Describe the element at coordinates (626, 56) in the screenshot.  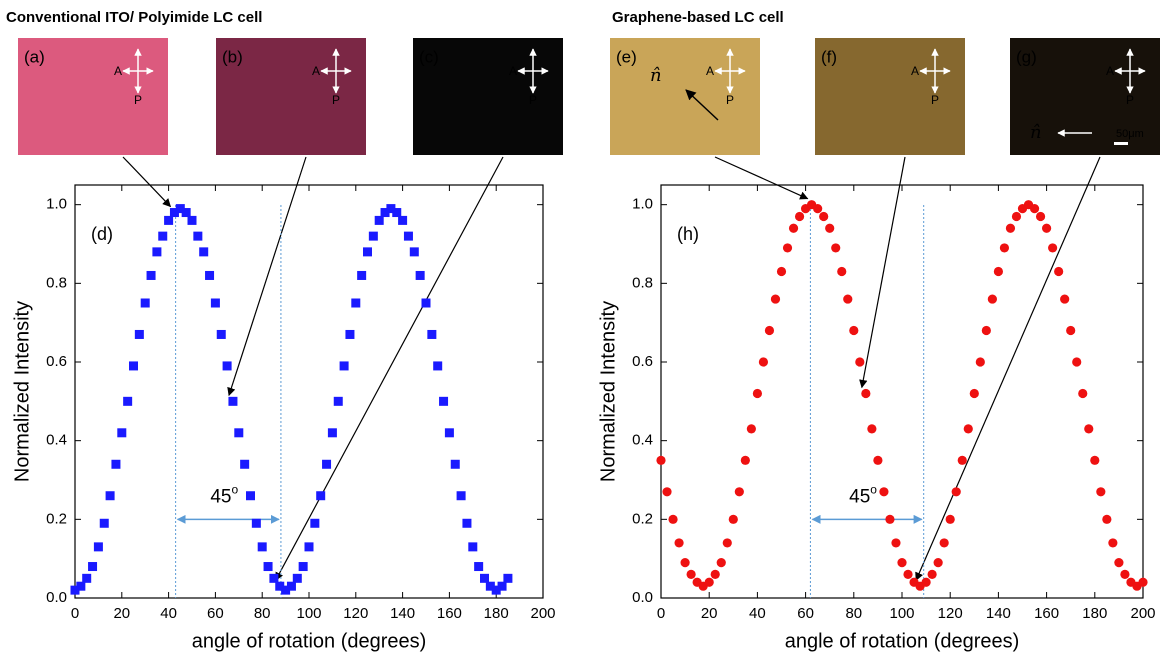
I see `image-label: (e)` at that location.